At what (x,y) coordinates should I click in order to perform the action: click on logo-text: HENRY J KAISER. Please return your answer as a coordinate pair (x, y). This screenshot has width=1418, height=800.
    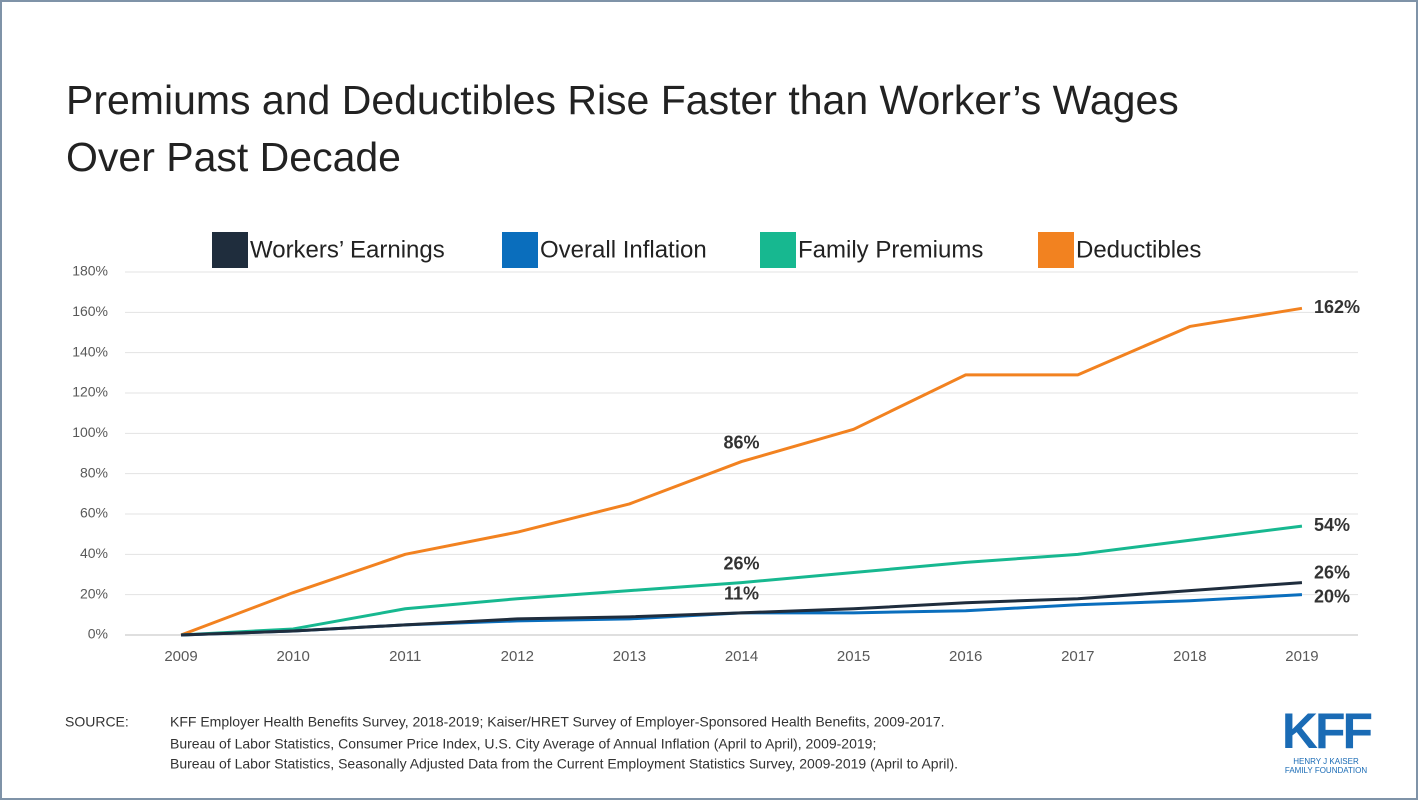
    Looking at the image, I should click on (1326, 761).